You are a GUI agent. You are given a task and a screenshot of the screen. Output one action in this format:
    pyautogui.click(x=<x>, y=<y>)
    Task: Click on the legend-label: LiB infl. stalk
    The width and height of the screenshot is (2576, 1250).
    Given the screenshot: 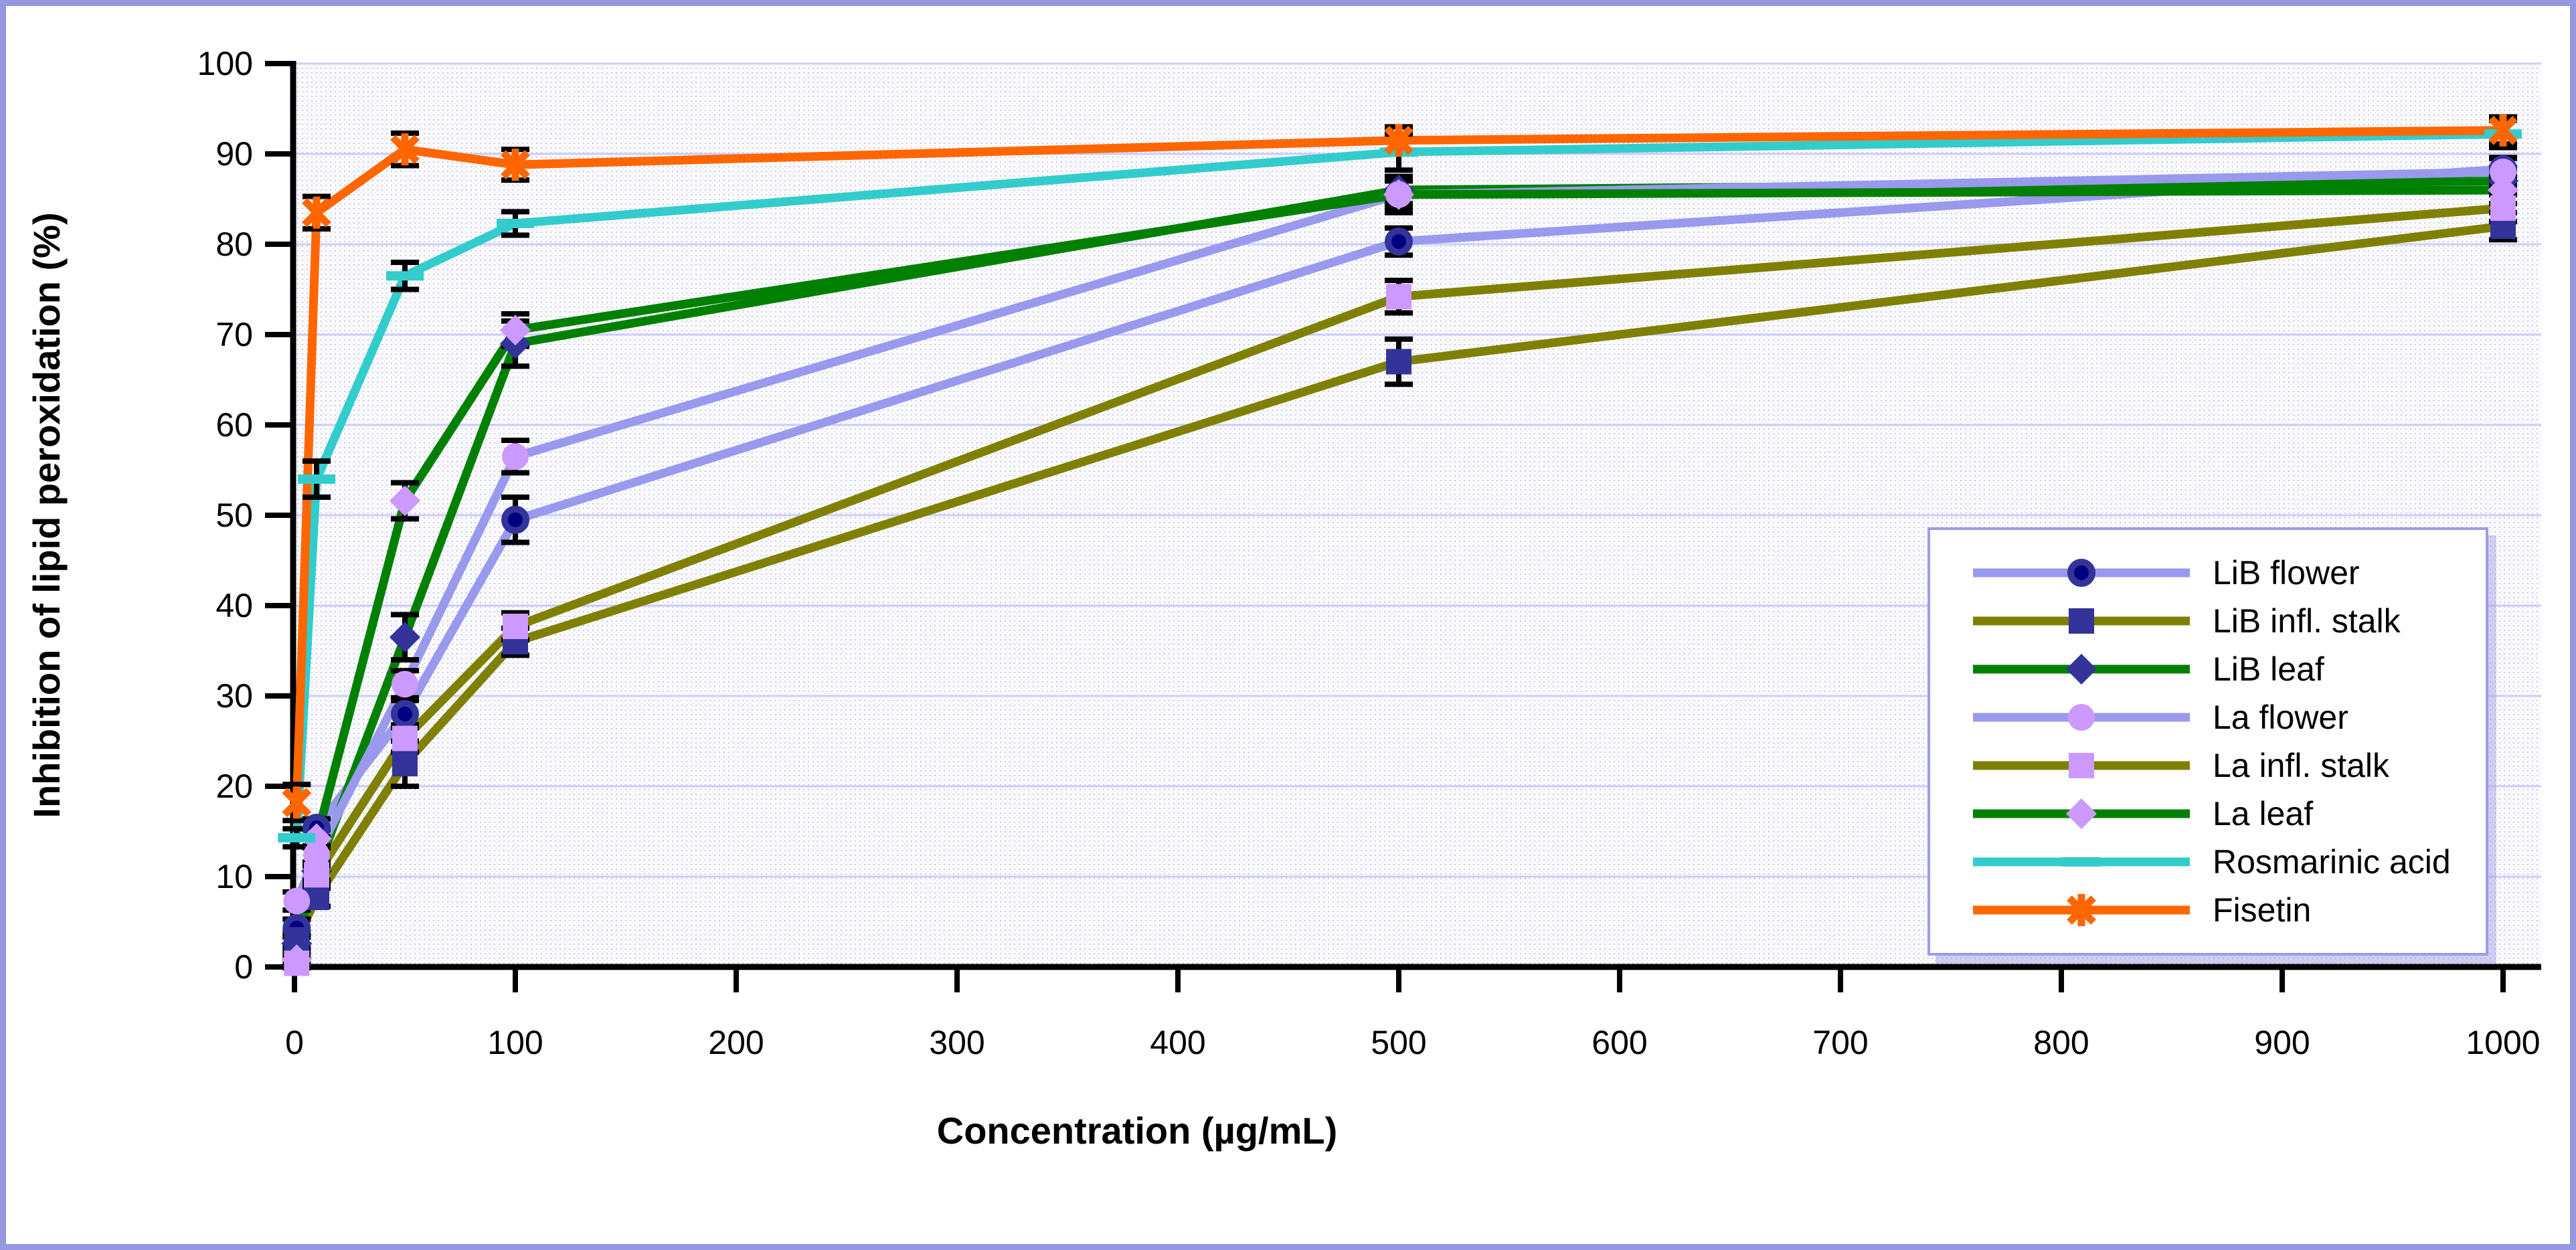 What is the action you would take?
    pyautogui.click(x=2307, y=621)
    